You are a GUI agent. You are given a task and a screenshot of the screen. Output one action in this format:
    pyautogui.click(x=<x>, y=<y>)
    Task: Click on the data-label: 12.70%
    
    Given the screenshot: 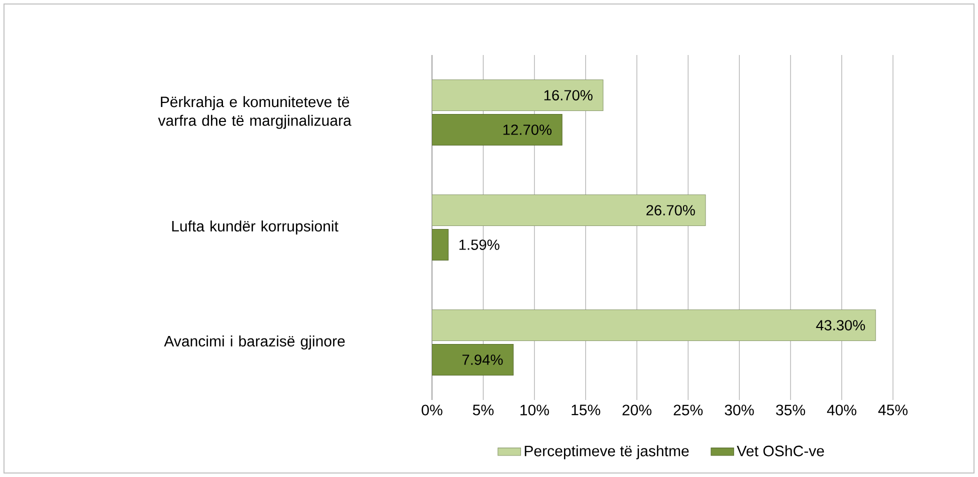 What is the action you would take?
    pyautogui.click(x=527, y=129)
    